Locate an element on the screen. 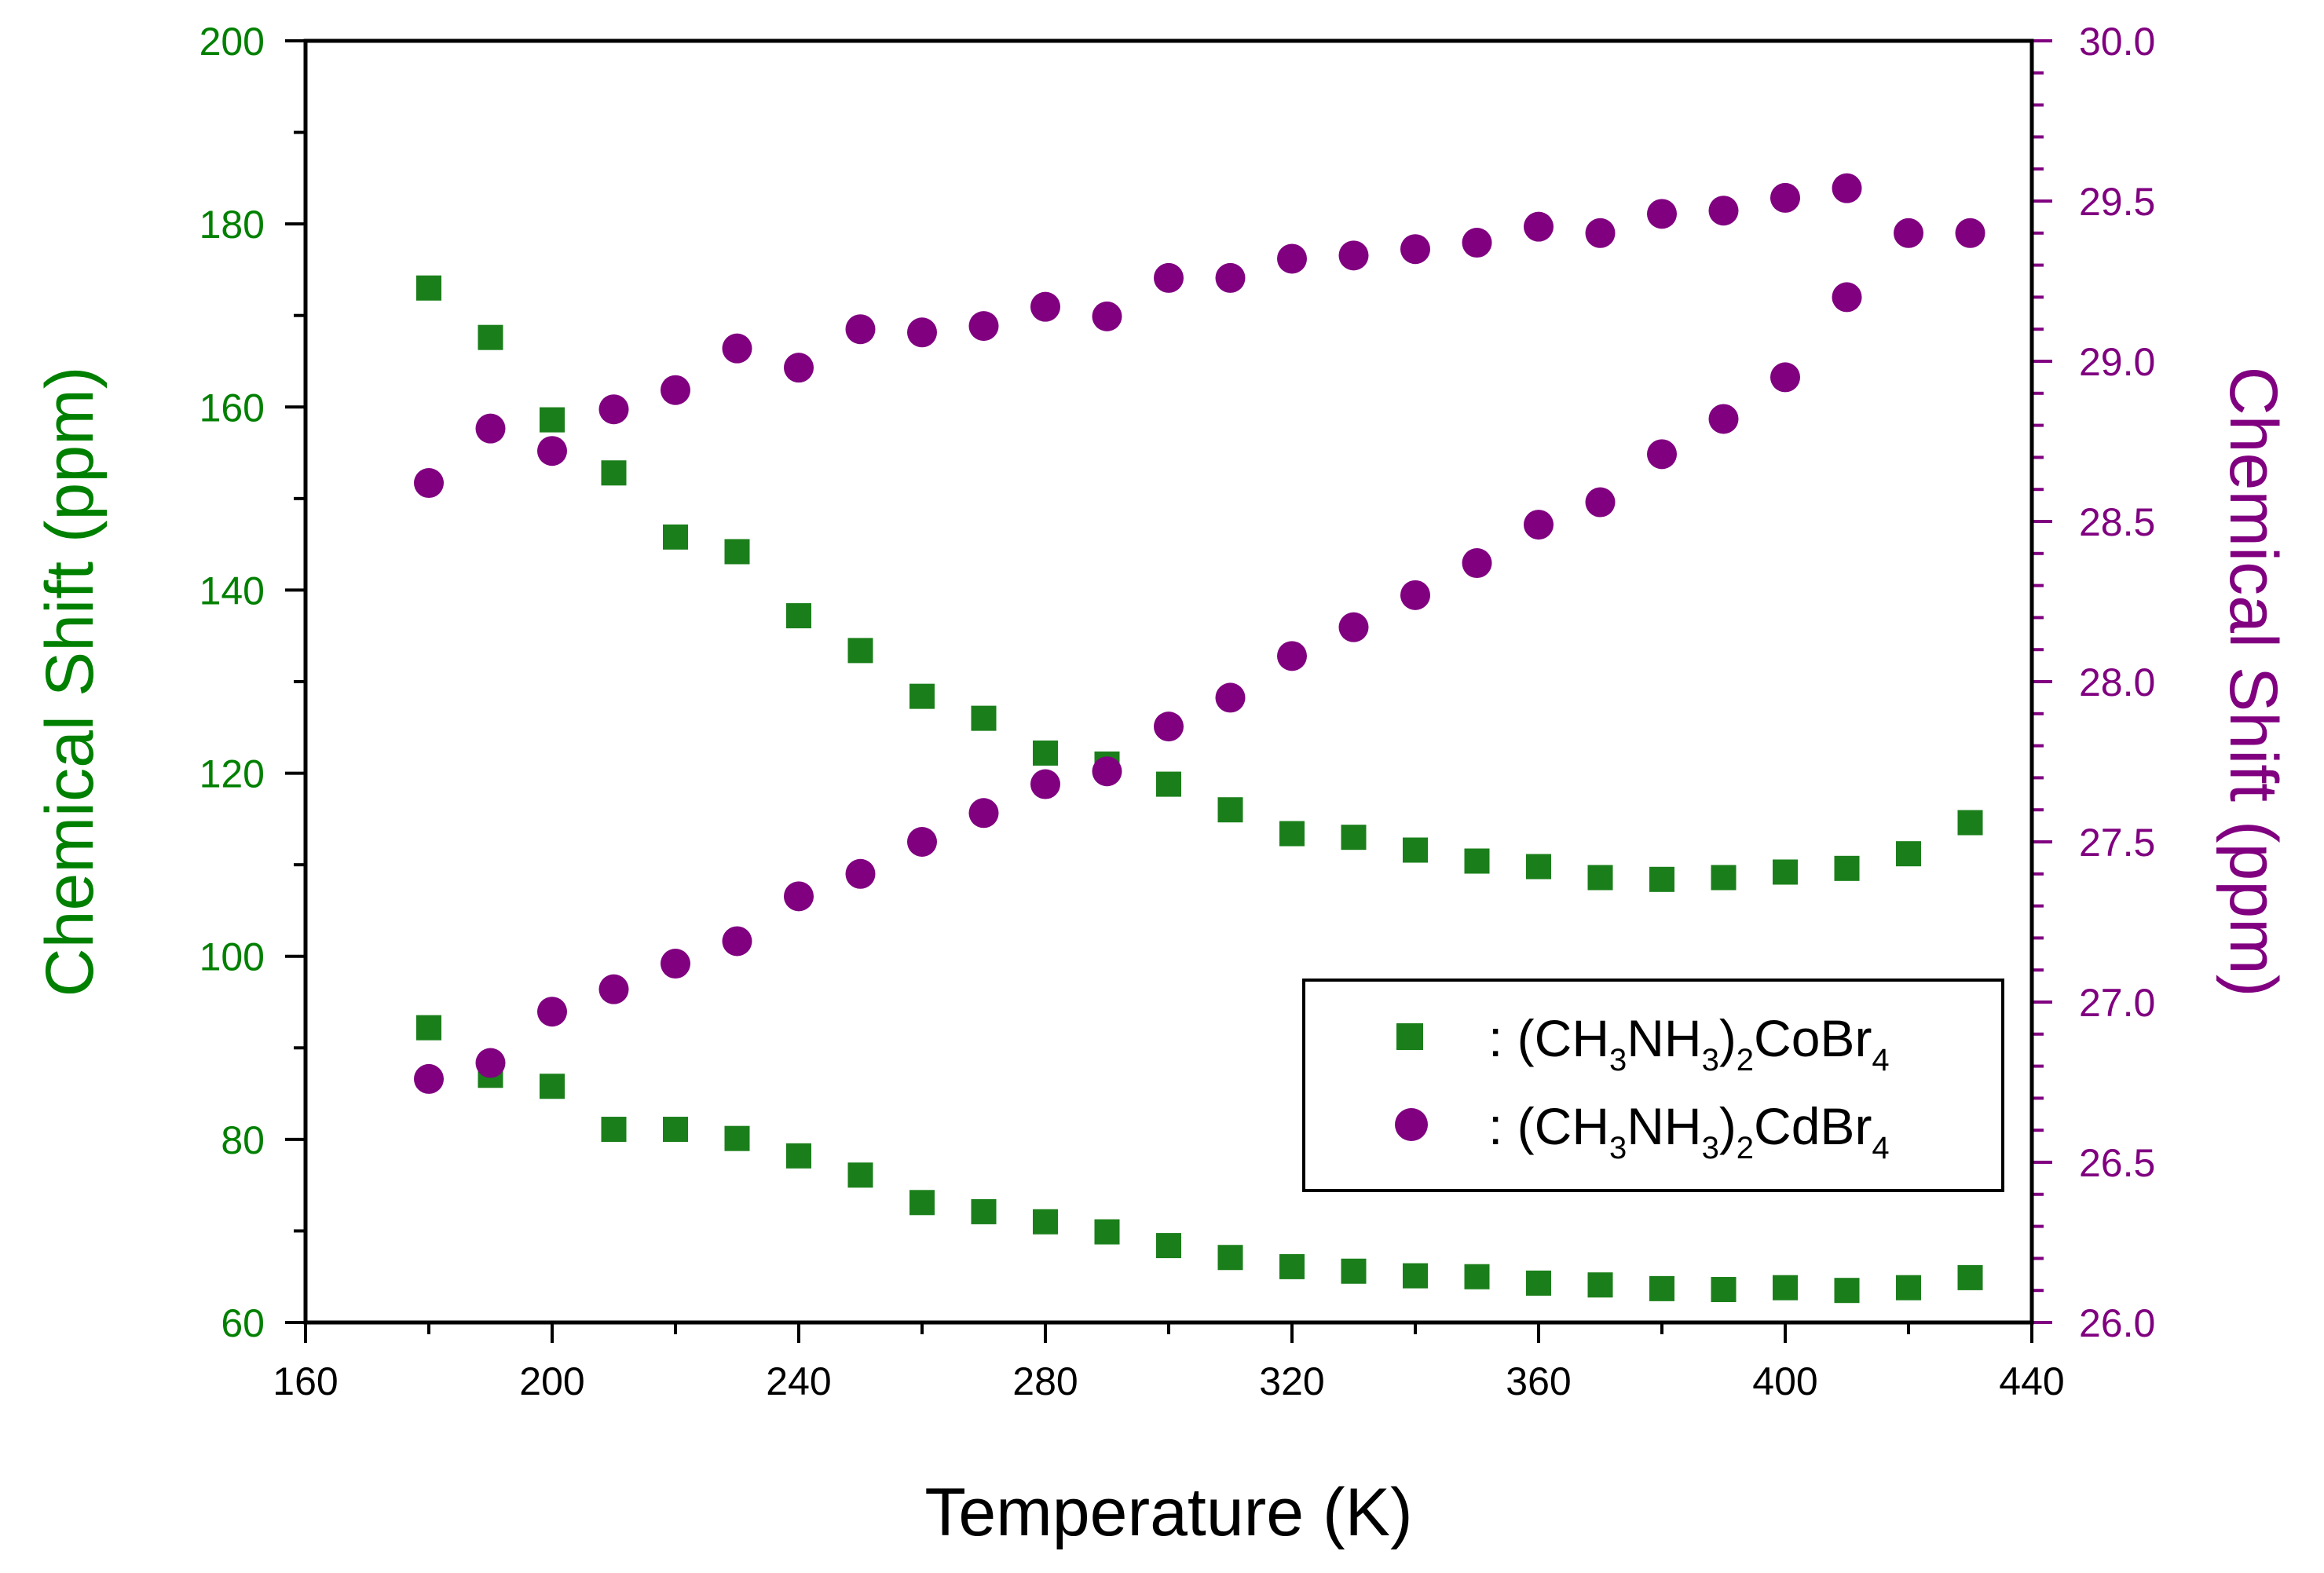 The image size is (2324, 1573). legend-marker-circle is located at coordinates (1411, 1124).